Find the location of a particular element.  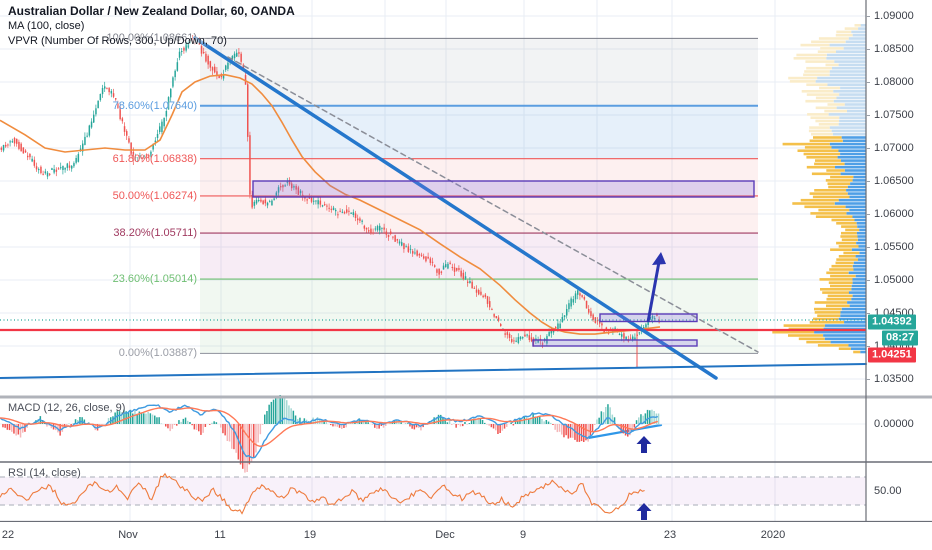

supply-zone-box is located at coordinates (503, 189).